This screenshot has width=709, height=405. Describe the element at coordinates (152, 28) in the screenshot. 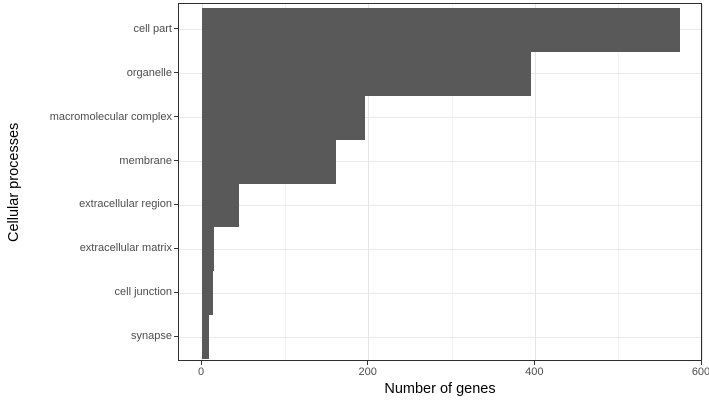

I see `y-tick-label-cell-part: cell part` at that location.